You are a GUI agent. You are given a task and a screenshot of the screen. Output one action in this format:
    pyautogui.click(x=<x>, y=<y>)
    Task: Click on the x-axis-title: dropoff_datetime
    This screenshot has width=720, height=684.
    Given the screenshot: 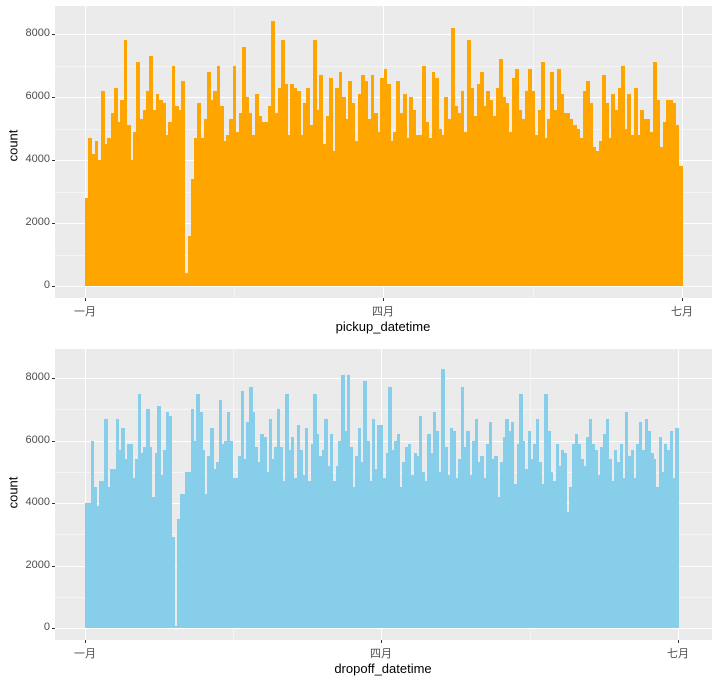 What is the action you would take?
    pyautogui.click(x=383, y=668)
    